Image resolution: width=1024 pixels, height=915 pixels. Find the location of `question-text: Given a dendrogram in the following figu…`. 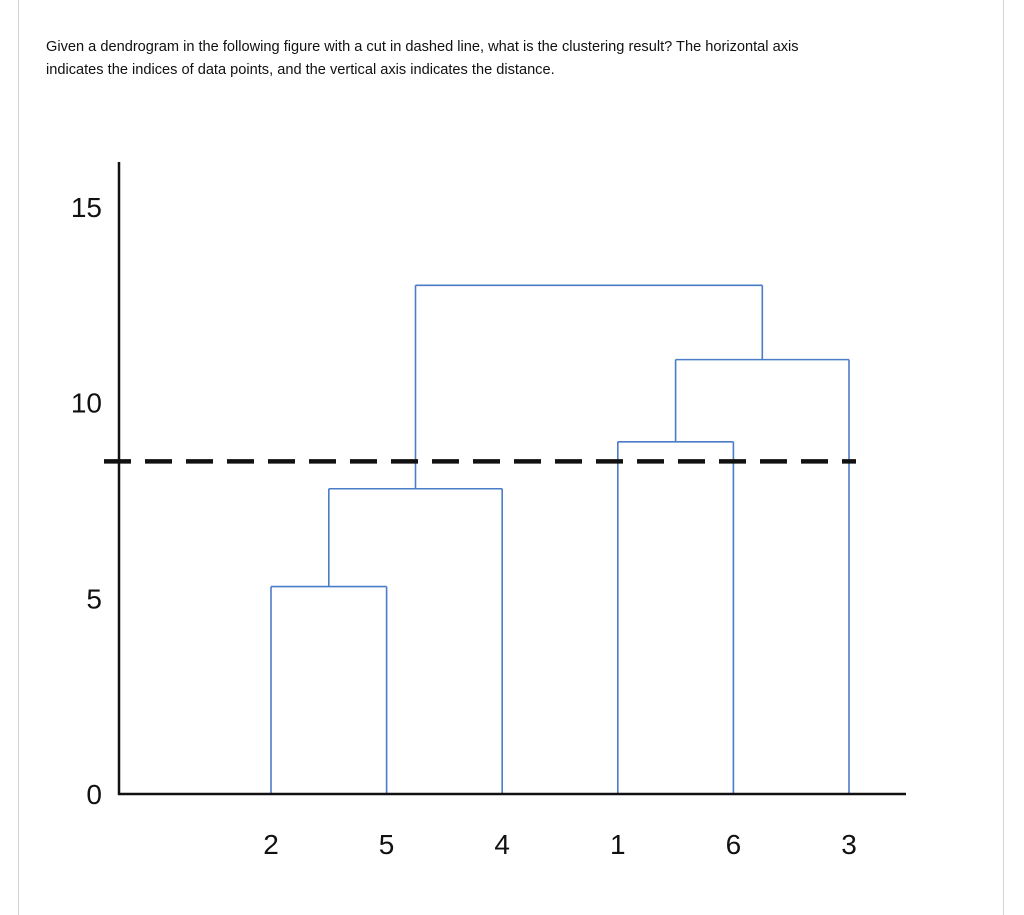

question-text: Given a dendrogram in the following figu… is located at coordinates (496, 59).